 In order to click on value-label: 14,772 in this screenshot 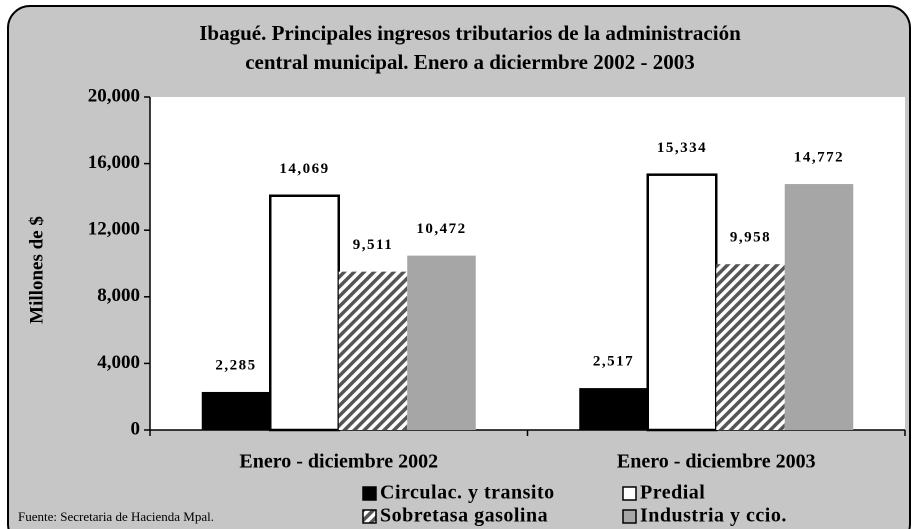, I will do `click(819, 157)`.